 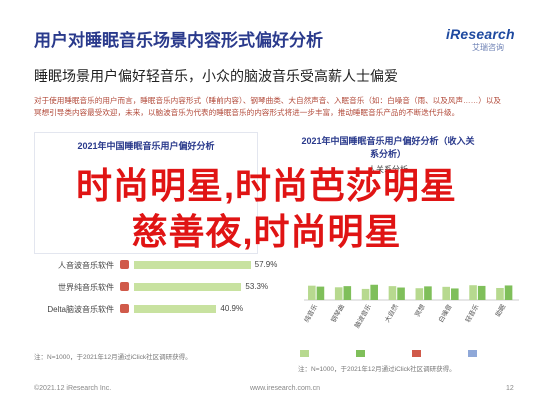 What do you see at coordinates (445, 313) in the screenshot?
I see `x-tick-label: 白噪音` at bounding box center [445, 313].